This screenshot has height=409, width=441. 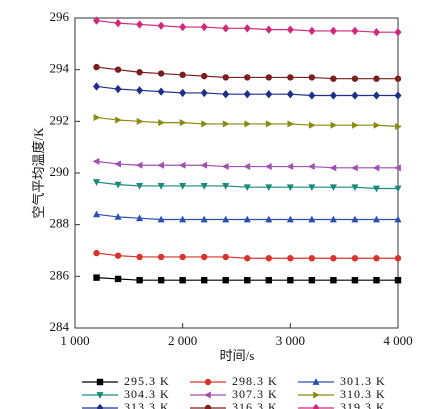 What do you see at coordinates (182, 340) in the screenshot?
I see `x-tick-label: 2 000` at bounding box center [182, 340].